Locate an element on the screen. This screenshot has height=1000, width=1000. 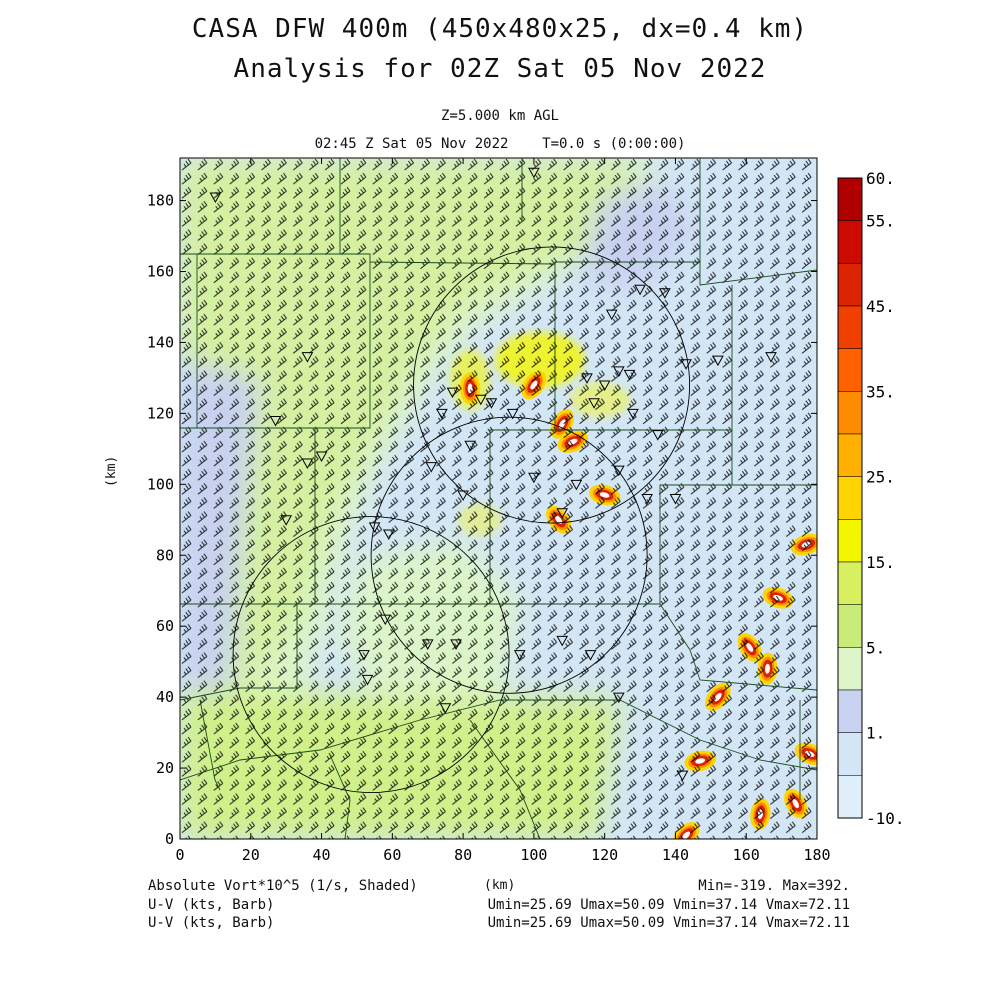
y-axis-label: (km) is located at coordinates (111, 471).